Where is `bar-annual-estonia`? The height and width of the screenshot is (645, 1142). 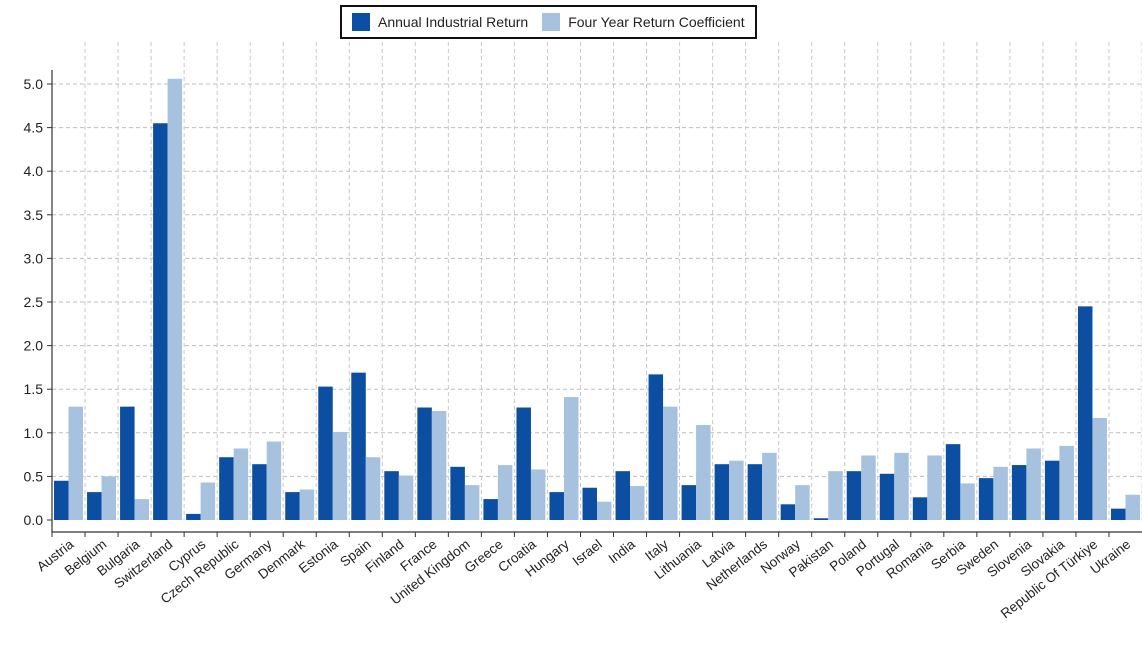 bar-annual-estonia is located at coordinates (325, 453).